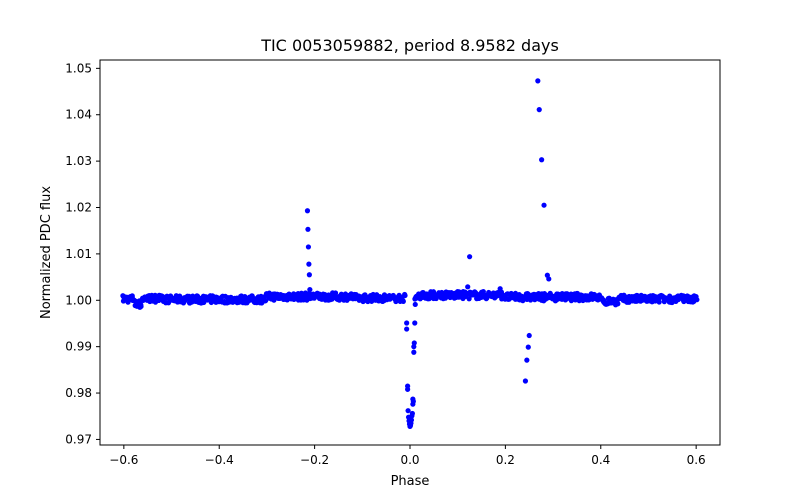 The width and height of the screenshot is (800, 500). What do you see at coordinates (78, 393) in the screenshot?
I see `y-tick-label: 0.98` at bounding box center [78, 393].